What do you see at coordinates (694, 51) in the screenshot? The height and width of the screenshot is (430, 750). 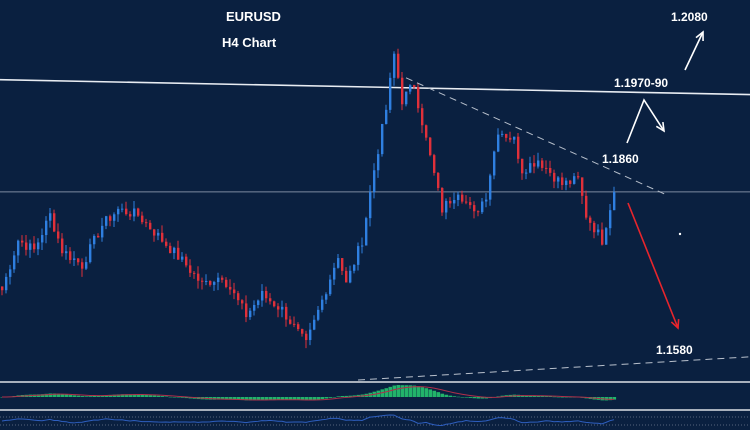 I see `arrow-up-to-target` at bounding box center [694, 51].